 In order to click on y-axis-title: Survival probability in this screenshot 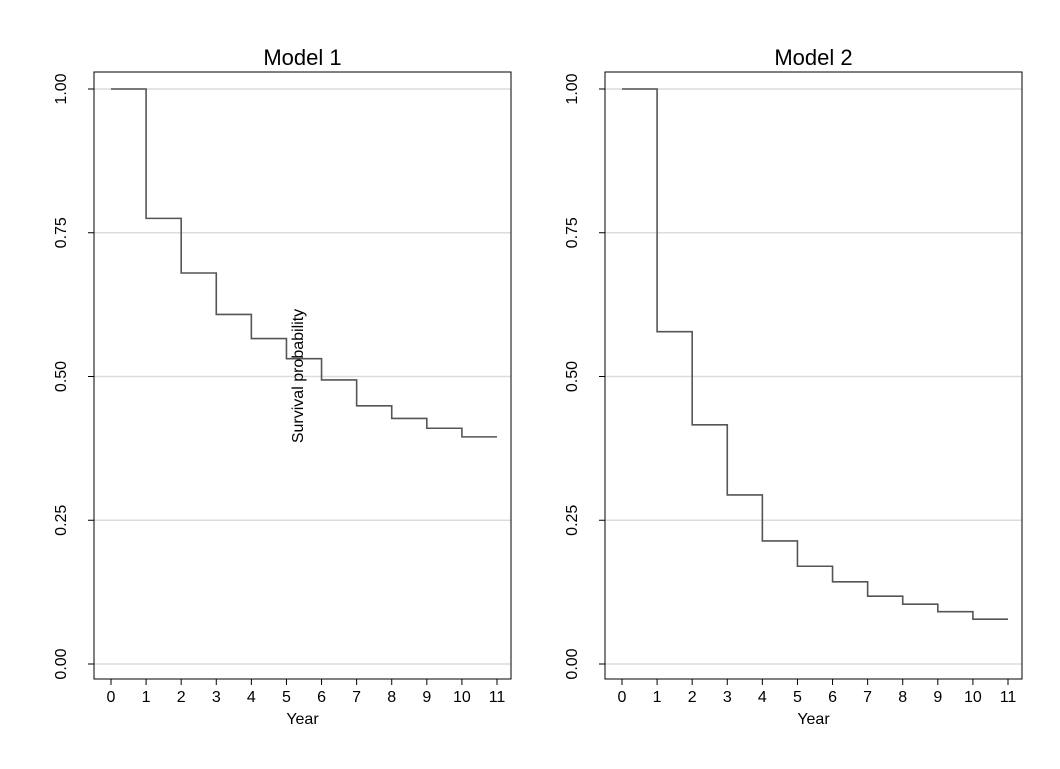, I will do `click(298, 376)`.